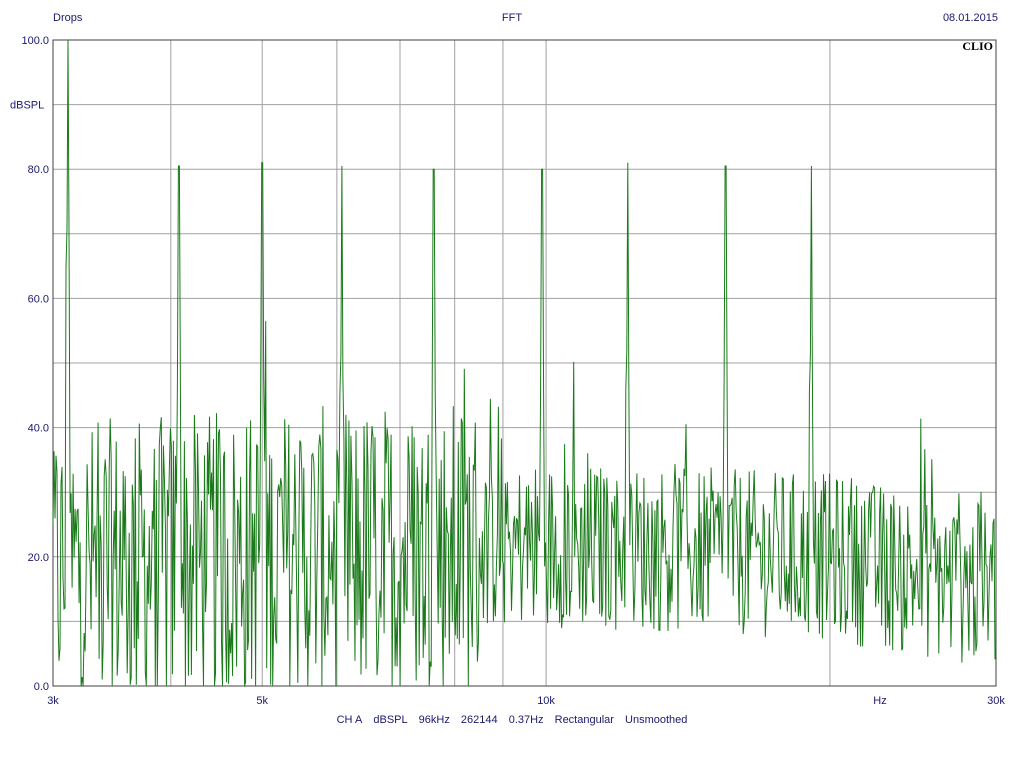 This screenshot has width=1024, height=768. What do you see at coordinates (35, 364) in the screenshot?
I see `y-axis-ticks: 0.0 20.0 40.0 60.0 80.0 100.0` at bounding box center [35, 364].